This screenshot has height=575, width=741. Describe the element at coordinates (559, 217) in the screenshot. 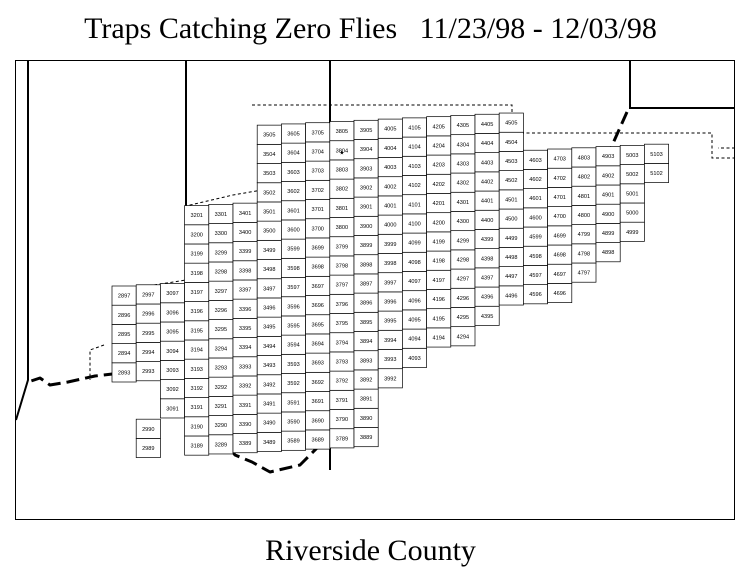

I see `trap-label: 4700` at that location.